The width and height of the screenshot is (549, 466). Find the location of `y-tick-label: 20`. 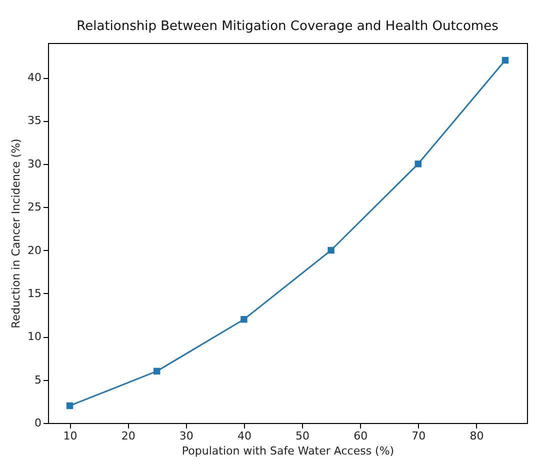

y-tick-label: 20 is located at coordinates (35, 250).